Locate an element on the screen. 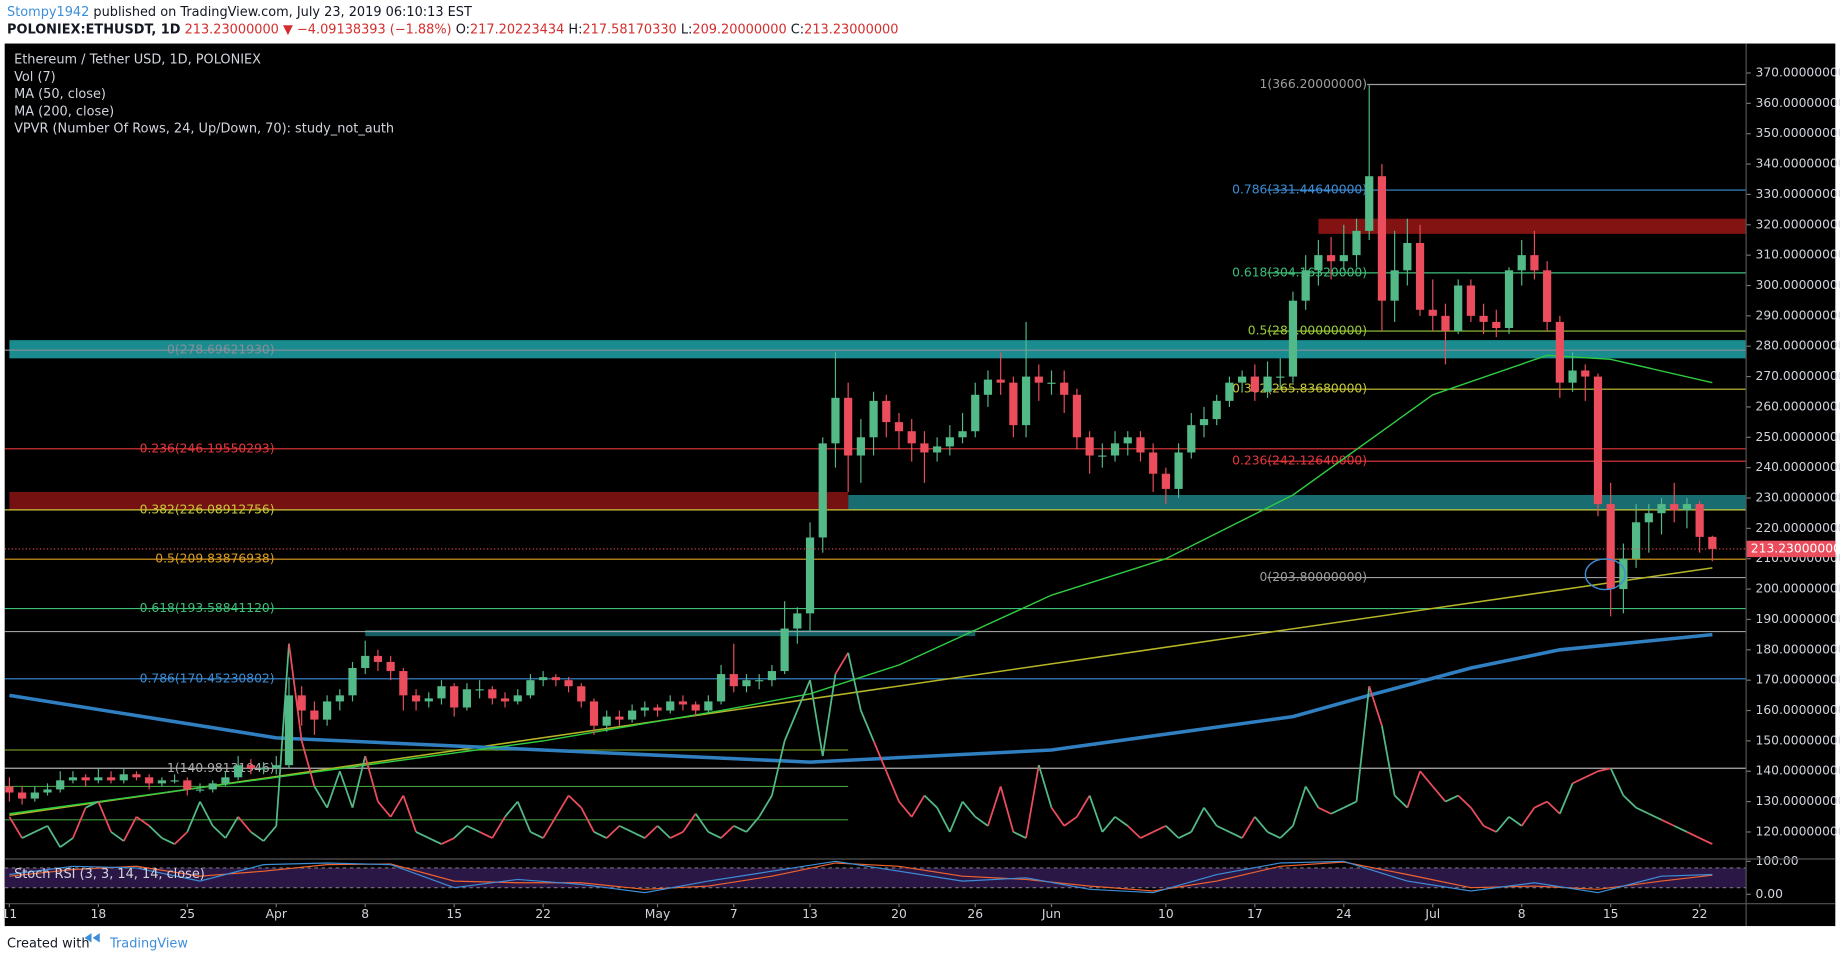  x-tick-label: 26 is located at coordinates (975, 914).